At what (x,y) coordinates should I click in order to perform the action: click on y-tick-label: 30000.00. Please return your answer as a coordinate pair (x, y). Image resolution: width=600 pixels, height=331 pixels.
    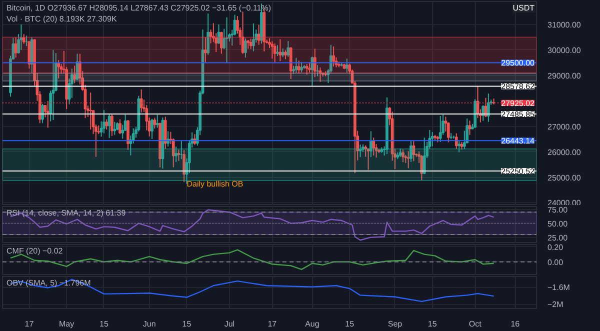
    Looking at the image, I should click on (565, 50).